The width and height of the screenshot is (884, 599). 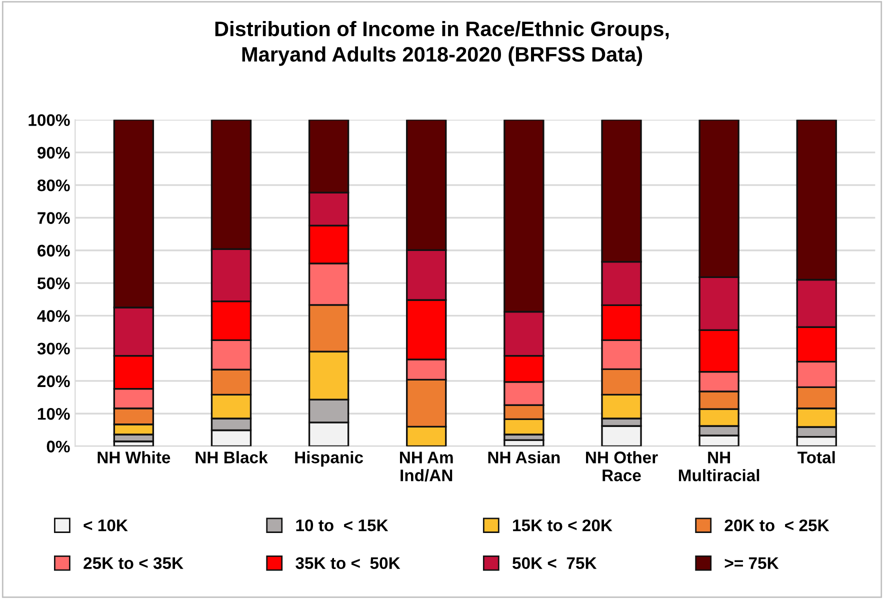 I want to click on x-tick-label: Total, so click(x=816, y=457).